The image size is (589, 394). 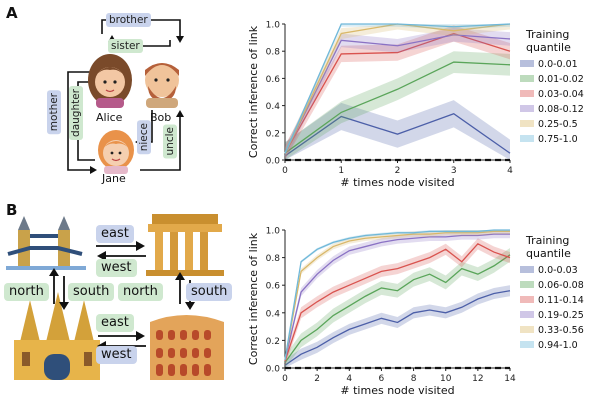 I want to click on legend-label: 0.0-0.01, so click(x=558, y=64).